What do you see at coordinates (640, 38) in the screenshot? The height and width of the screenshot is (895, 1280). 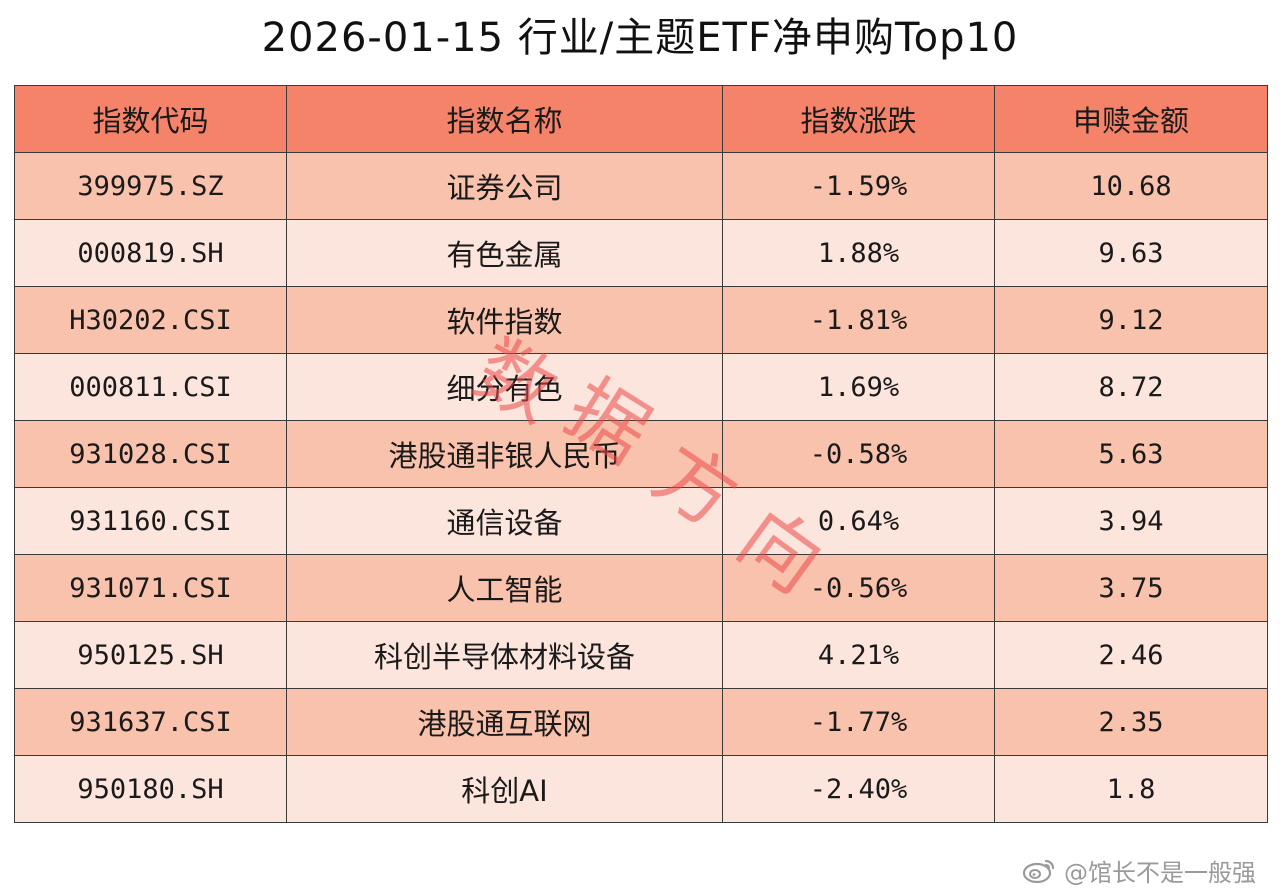 I see `page-title: 2026-01-15 行业/主题ETF净申购Top10` at bounding box center [640, 38].